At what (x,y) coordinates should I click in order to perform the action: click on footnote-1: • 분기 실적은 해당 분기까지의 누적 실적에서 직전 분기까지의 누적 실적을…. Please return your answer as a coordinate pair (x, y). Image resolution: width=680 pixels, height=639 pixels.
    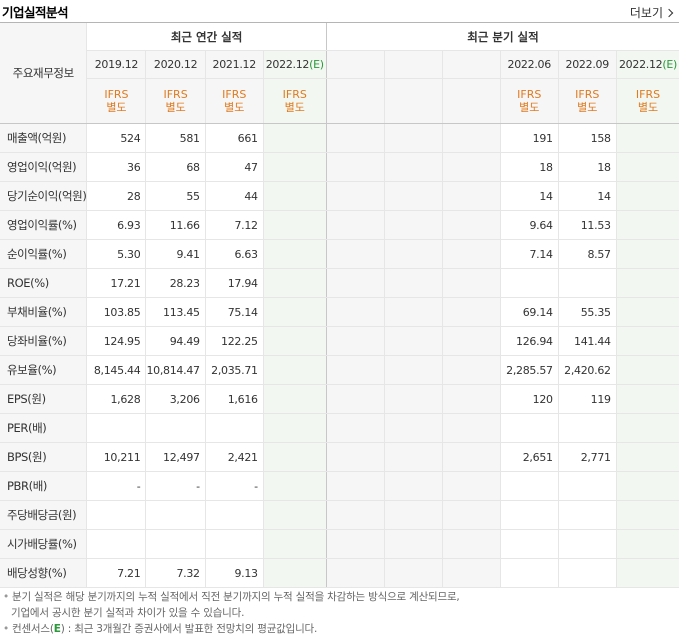
    Looking at the image, I should click on (231, 597).